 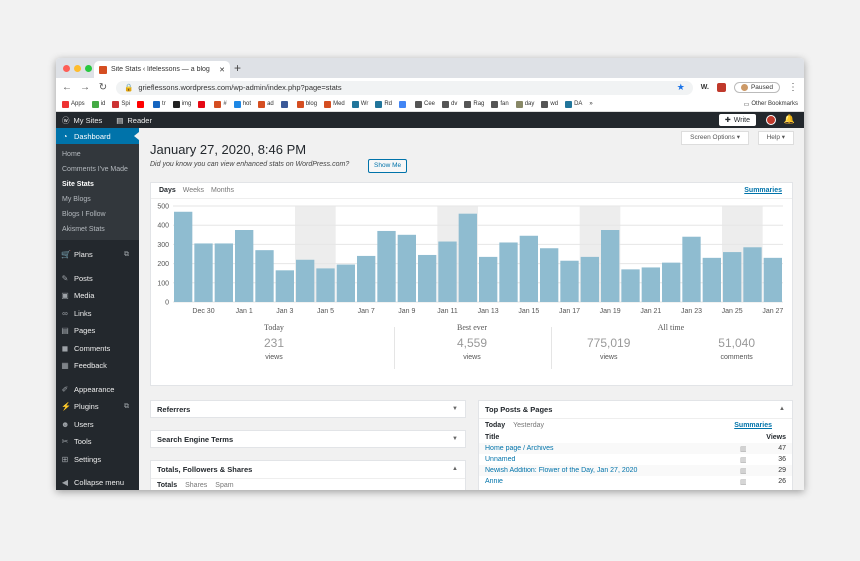 I want to click on tab-yesterday: Yesterday, so click(x=528, y=425).